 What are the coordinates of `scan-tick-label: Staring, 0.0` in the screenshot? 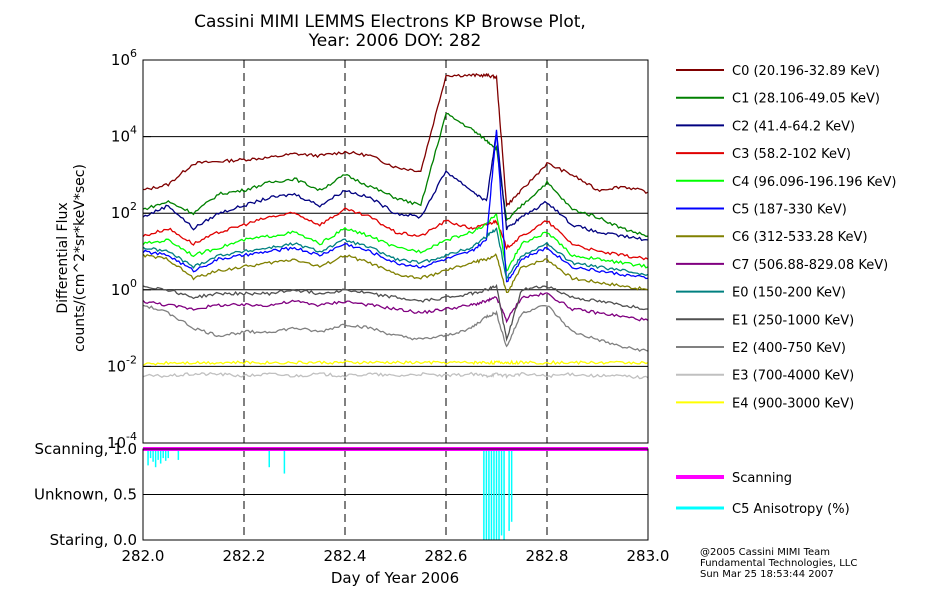 It's located at (93, 540).